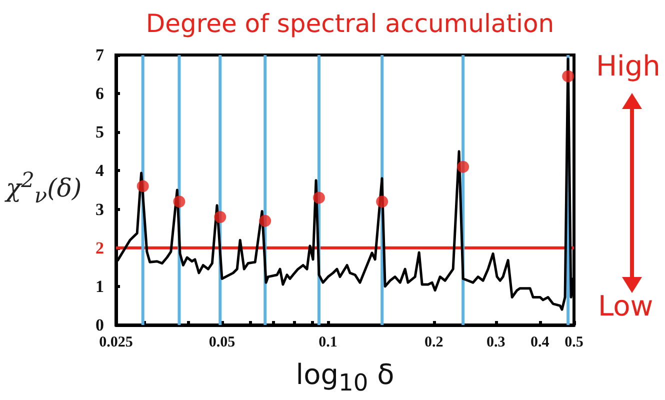 The image size is (665, 400). I want to click on text: Low, so click(626, 306).